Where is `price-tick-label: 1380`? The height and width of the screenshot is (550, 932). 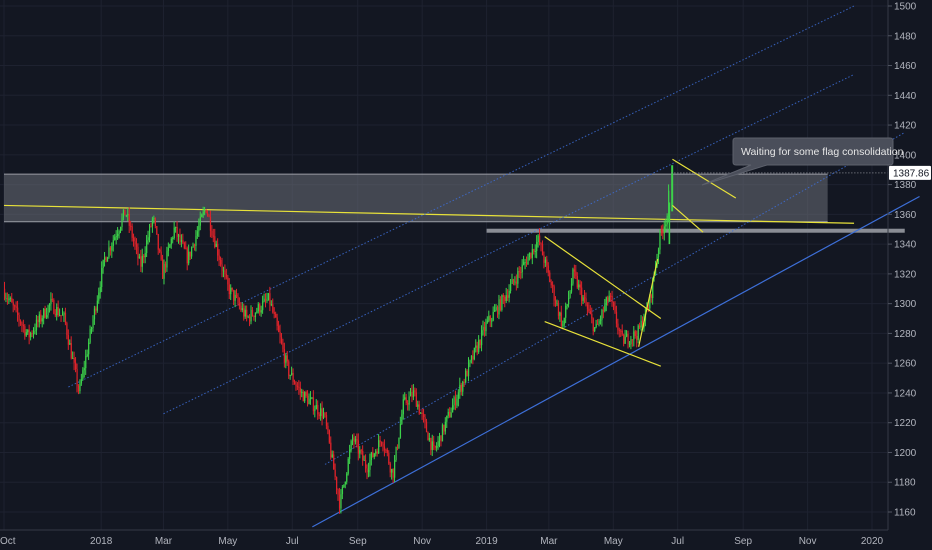
price-tick-label: 1380 is located at coordinates (905, 185).